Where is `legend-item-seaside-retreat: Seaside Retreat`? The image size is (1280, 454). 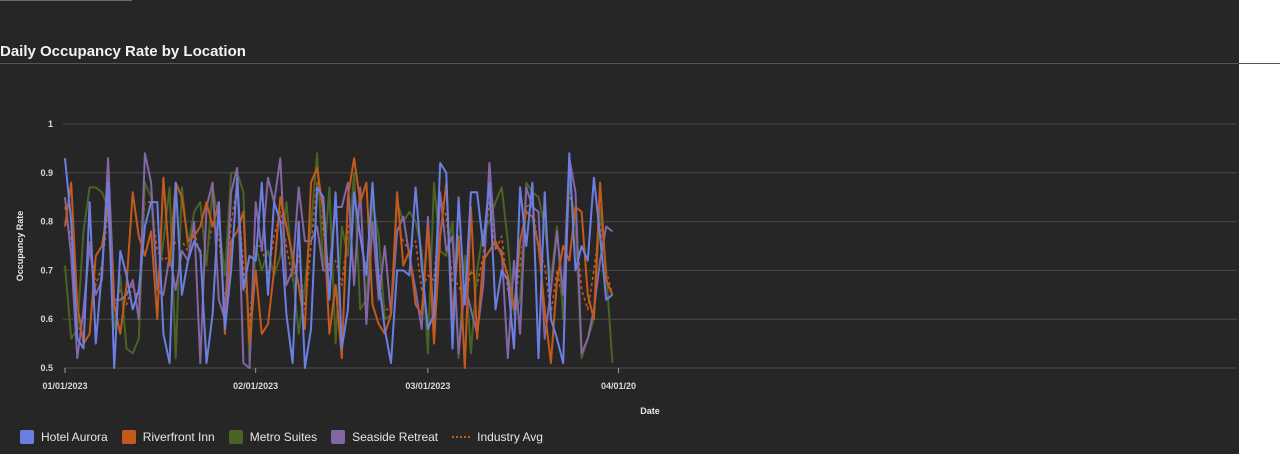 legend-item-seaside-retreat: Seaside Retreat is located at coordinates (384, 437).